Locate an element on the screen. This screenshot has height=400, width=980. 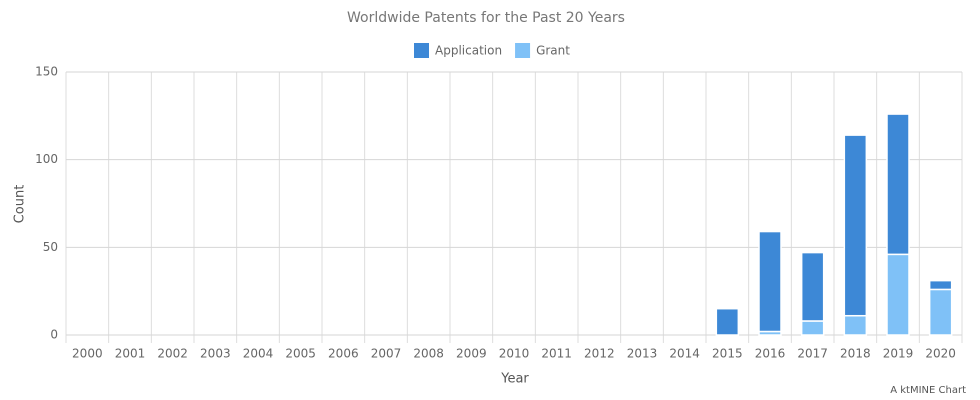
x-tick-label: 2014 is located at coordinates (684, 354).